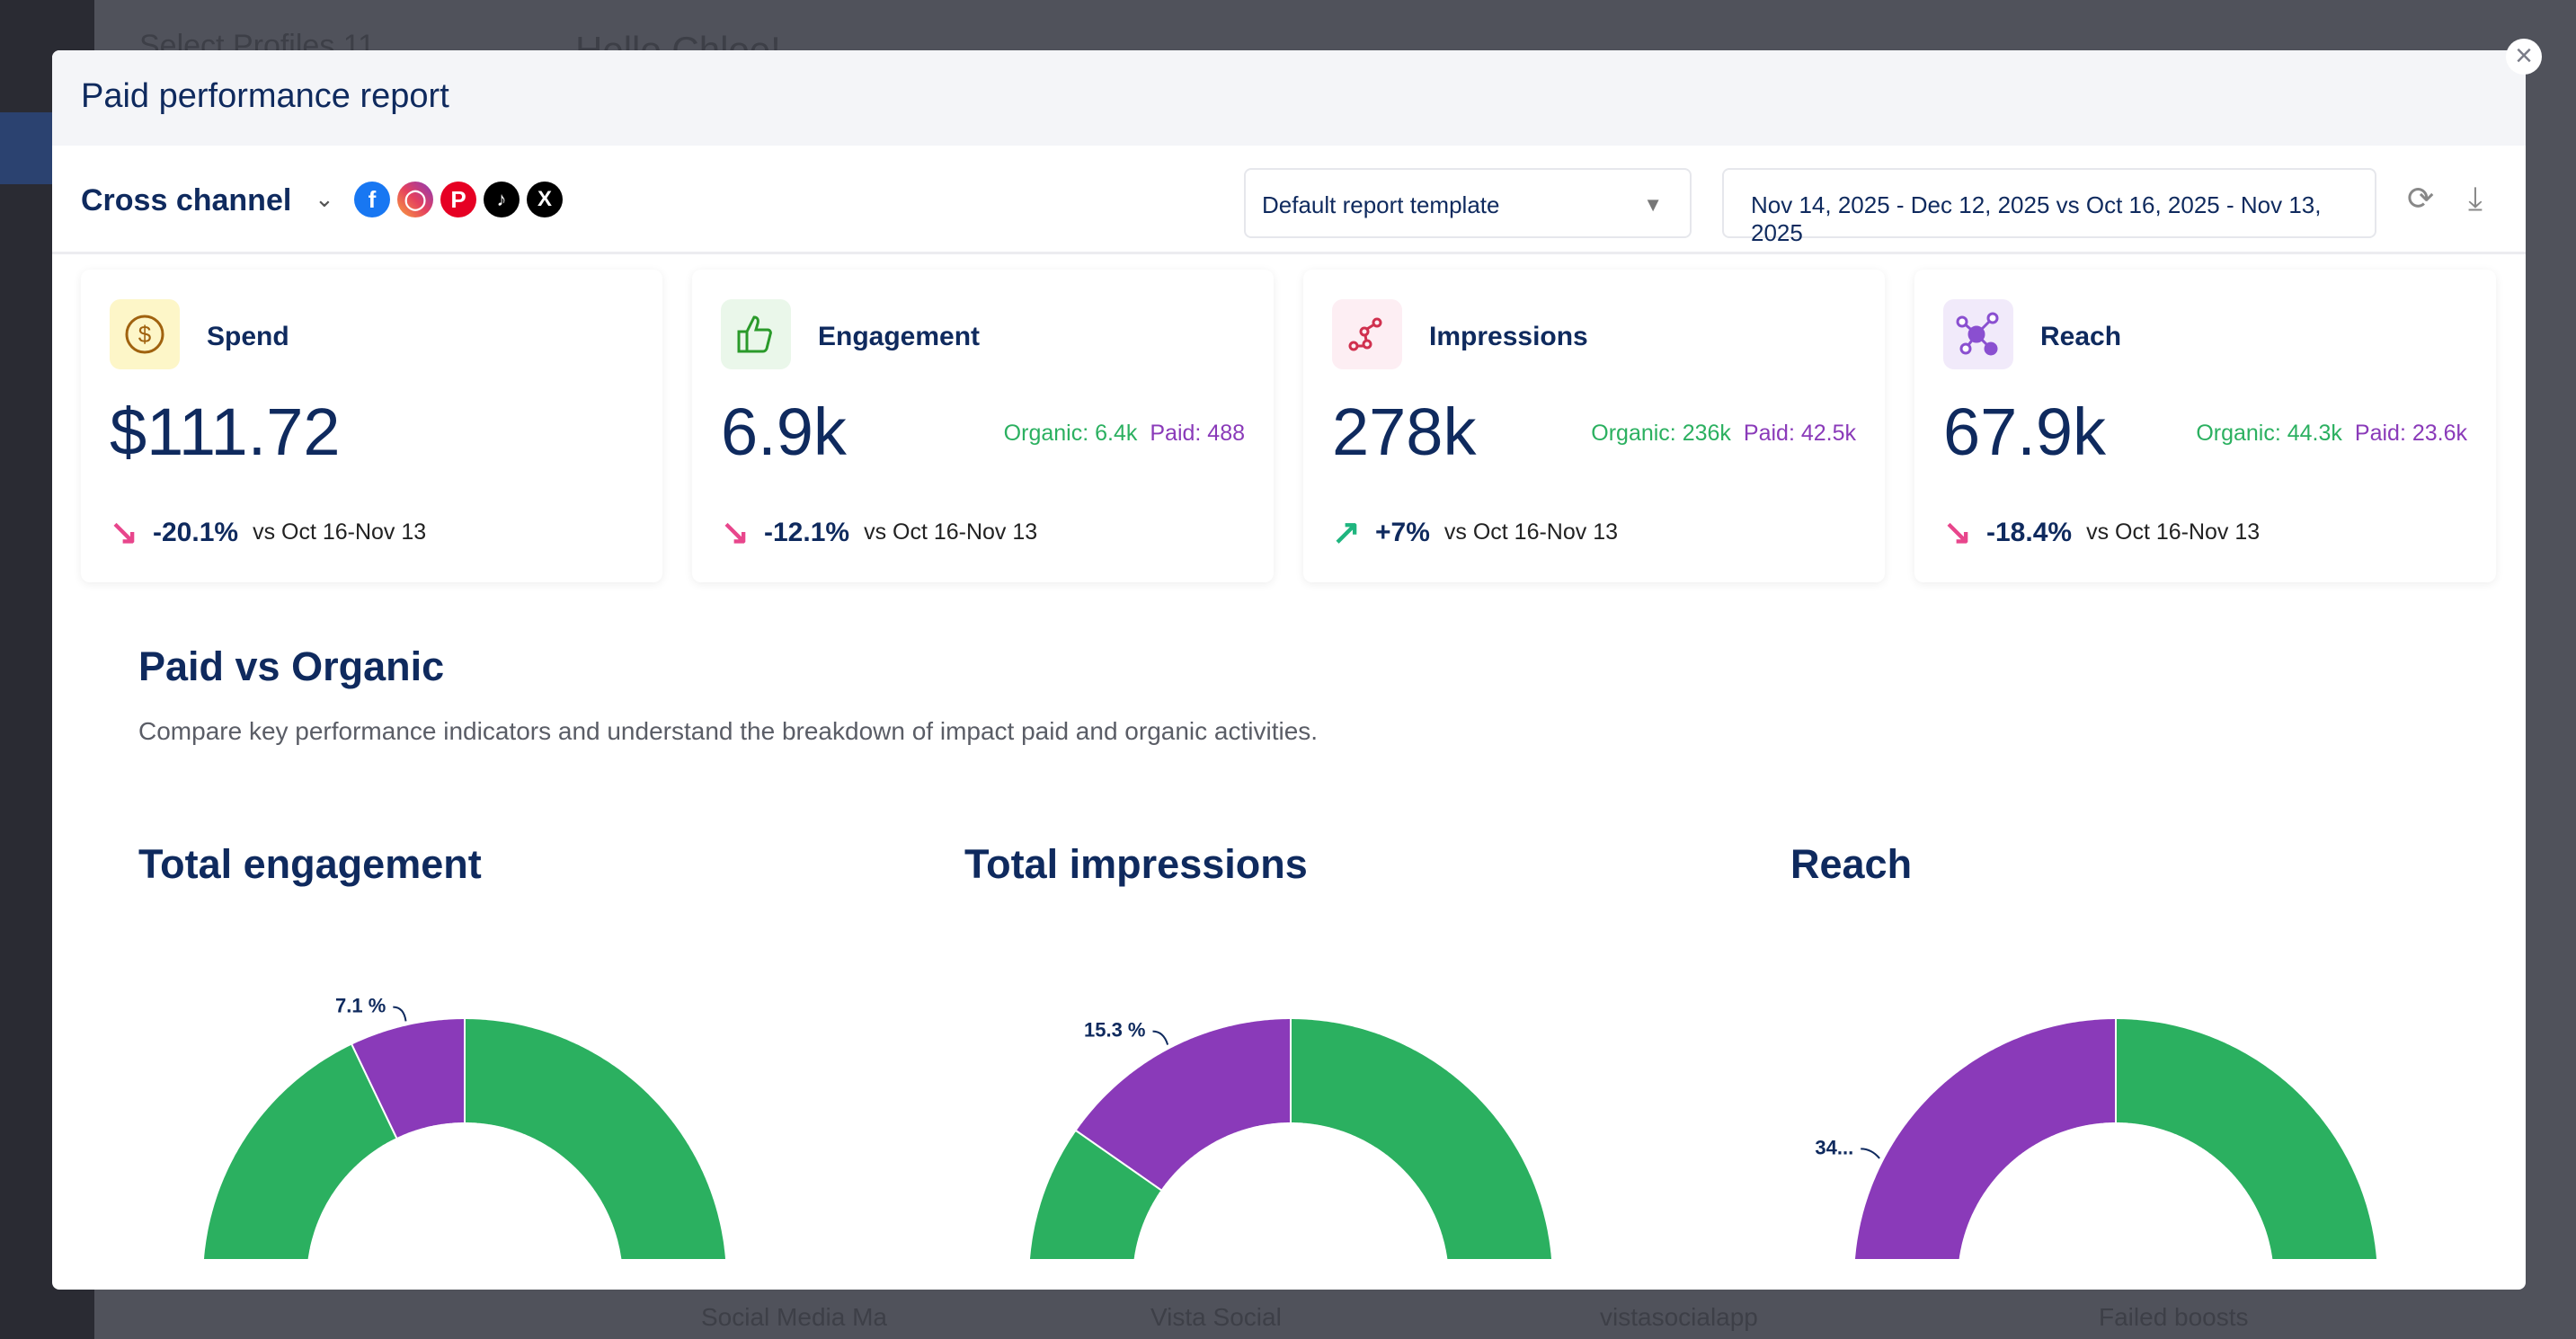 The height and width of the screenshot is (1339, 2576). Describe the element at coordinates (502, 200) in the screenshot. I see `tiktok-icon: ♪` at that location.